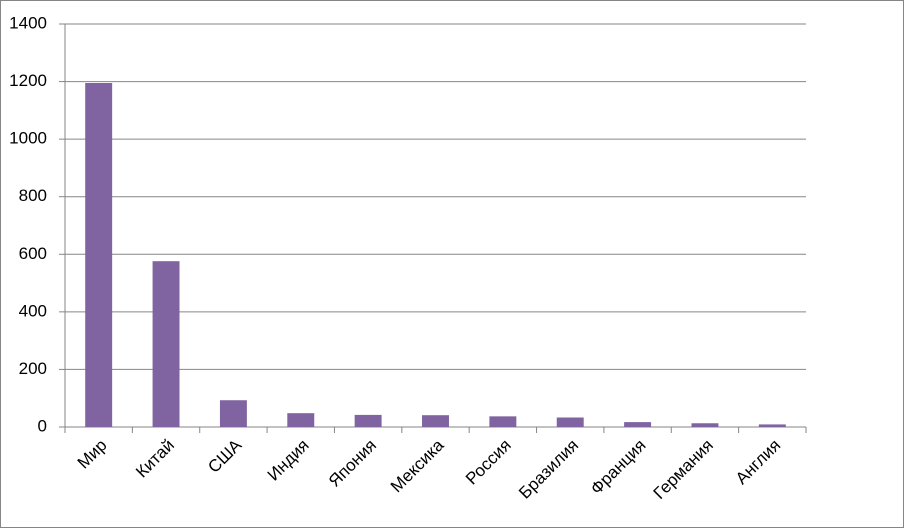 This screenshot has height=529, width=905. Describe the element at coordinates (33, 310) in the screenshot. I see `y-tick-label: 400` at that location.